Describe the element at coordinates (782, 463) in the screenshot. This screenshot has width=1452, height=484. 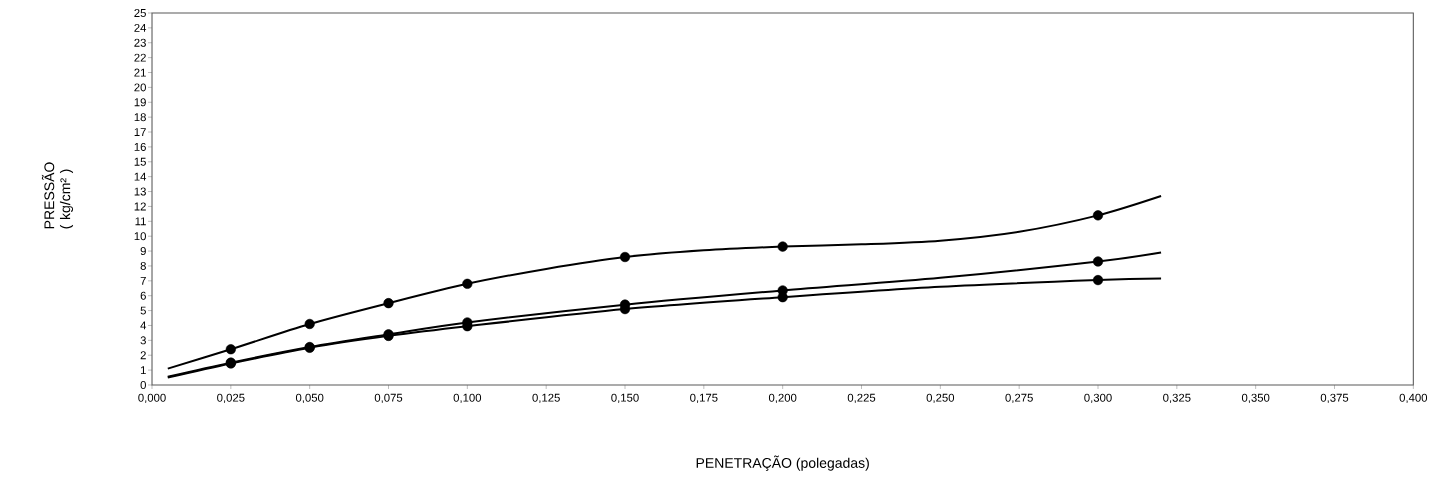
I see `x-axis-title: PENETRAÇÃO (polegadas)` at that location.